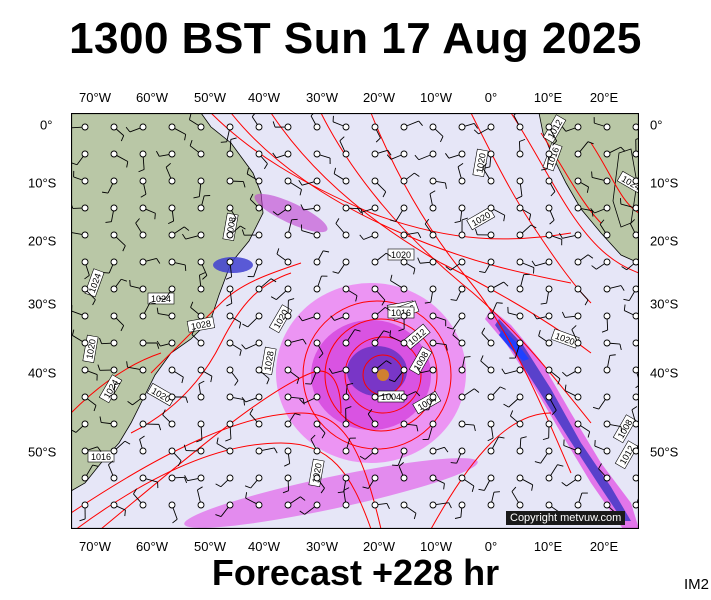  Describe the element at coordinates (95, 546) in the screenshot. I see `lon-label-bottom: 70°W` at that location.